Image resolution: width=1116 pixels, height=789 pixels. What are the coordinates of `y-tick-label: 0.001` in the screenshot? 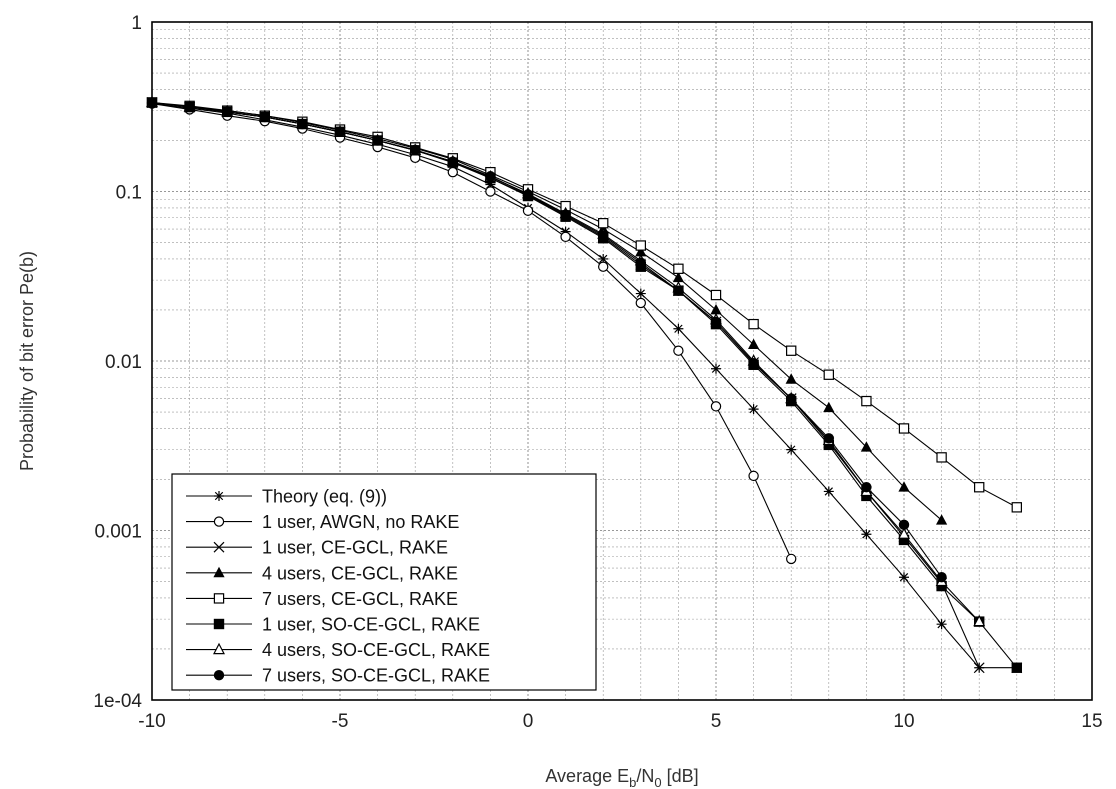 It's located at (118, 532).